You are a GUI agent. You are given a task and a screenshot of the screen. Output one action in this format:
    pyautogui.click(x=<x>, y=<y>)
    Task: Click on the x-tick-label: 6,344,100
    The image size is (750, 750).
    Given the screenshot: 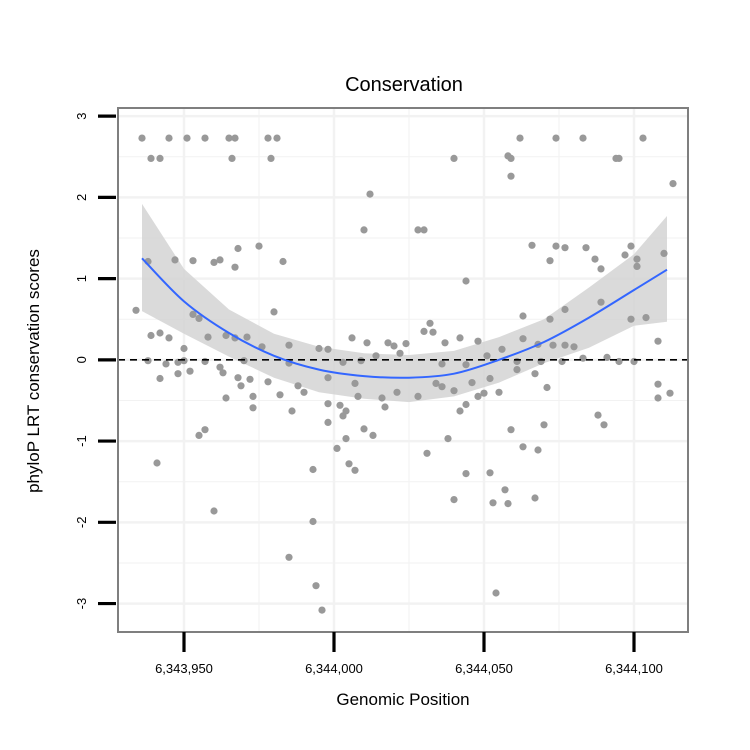 What is the action you would take?
    pyautogui.click(x=634, y=668)
    